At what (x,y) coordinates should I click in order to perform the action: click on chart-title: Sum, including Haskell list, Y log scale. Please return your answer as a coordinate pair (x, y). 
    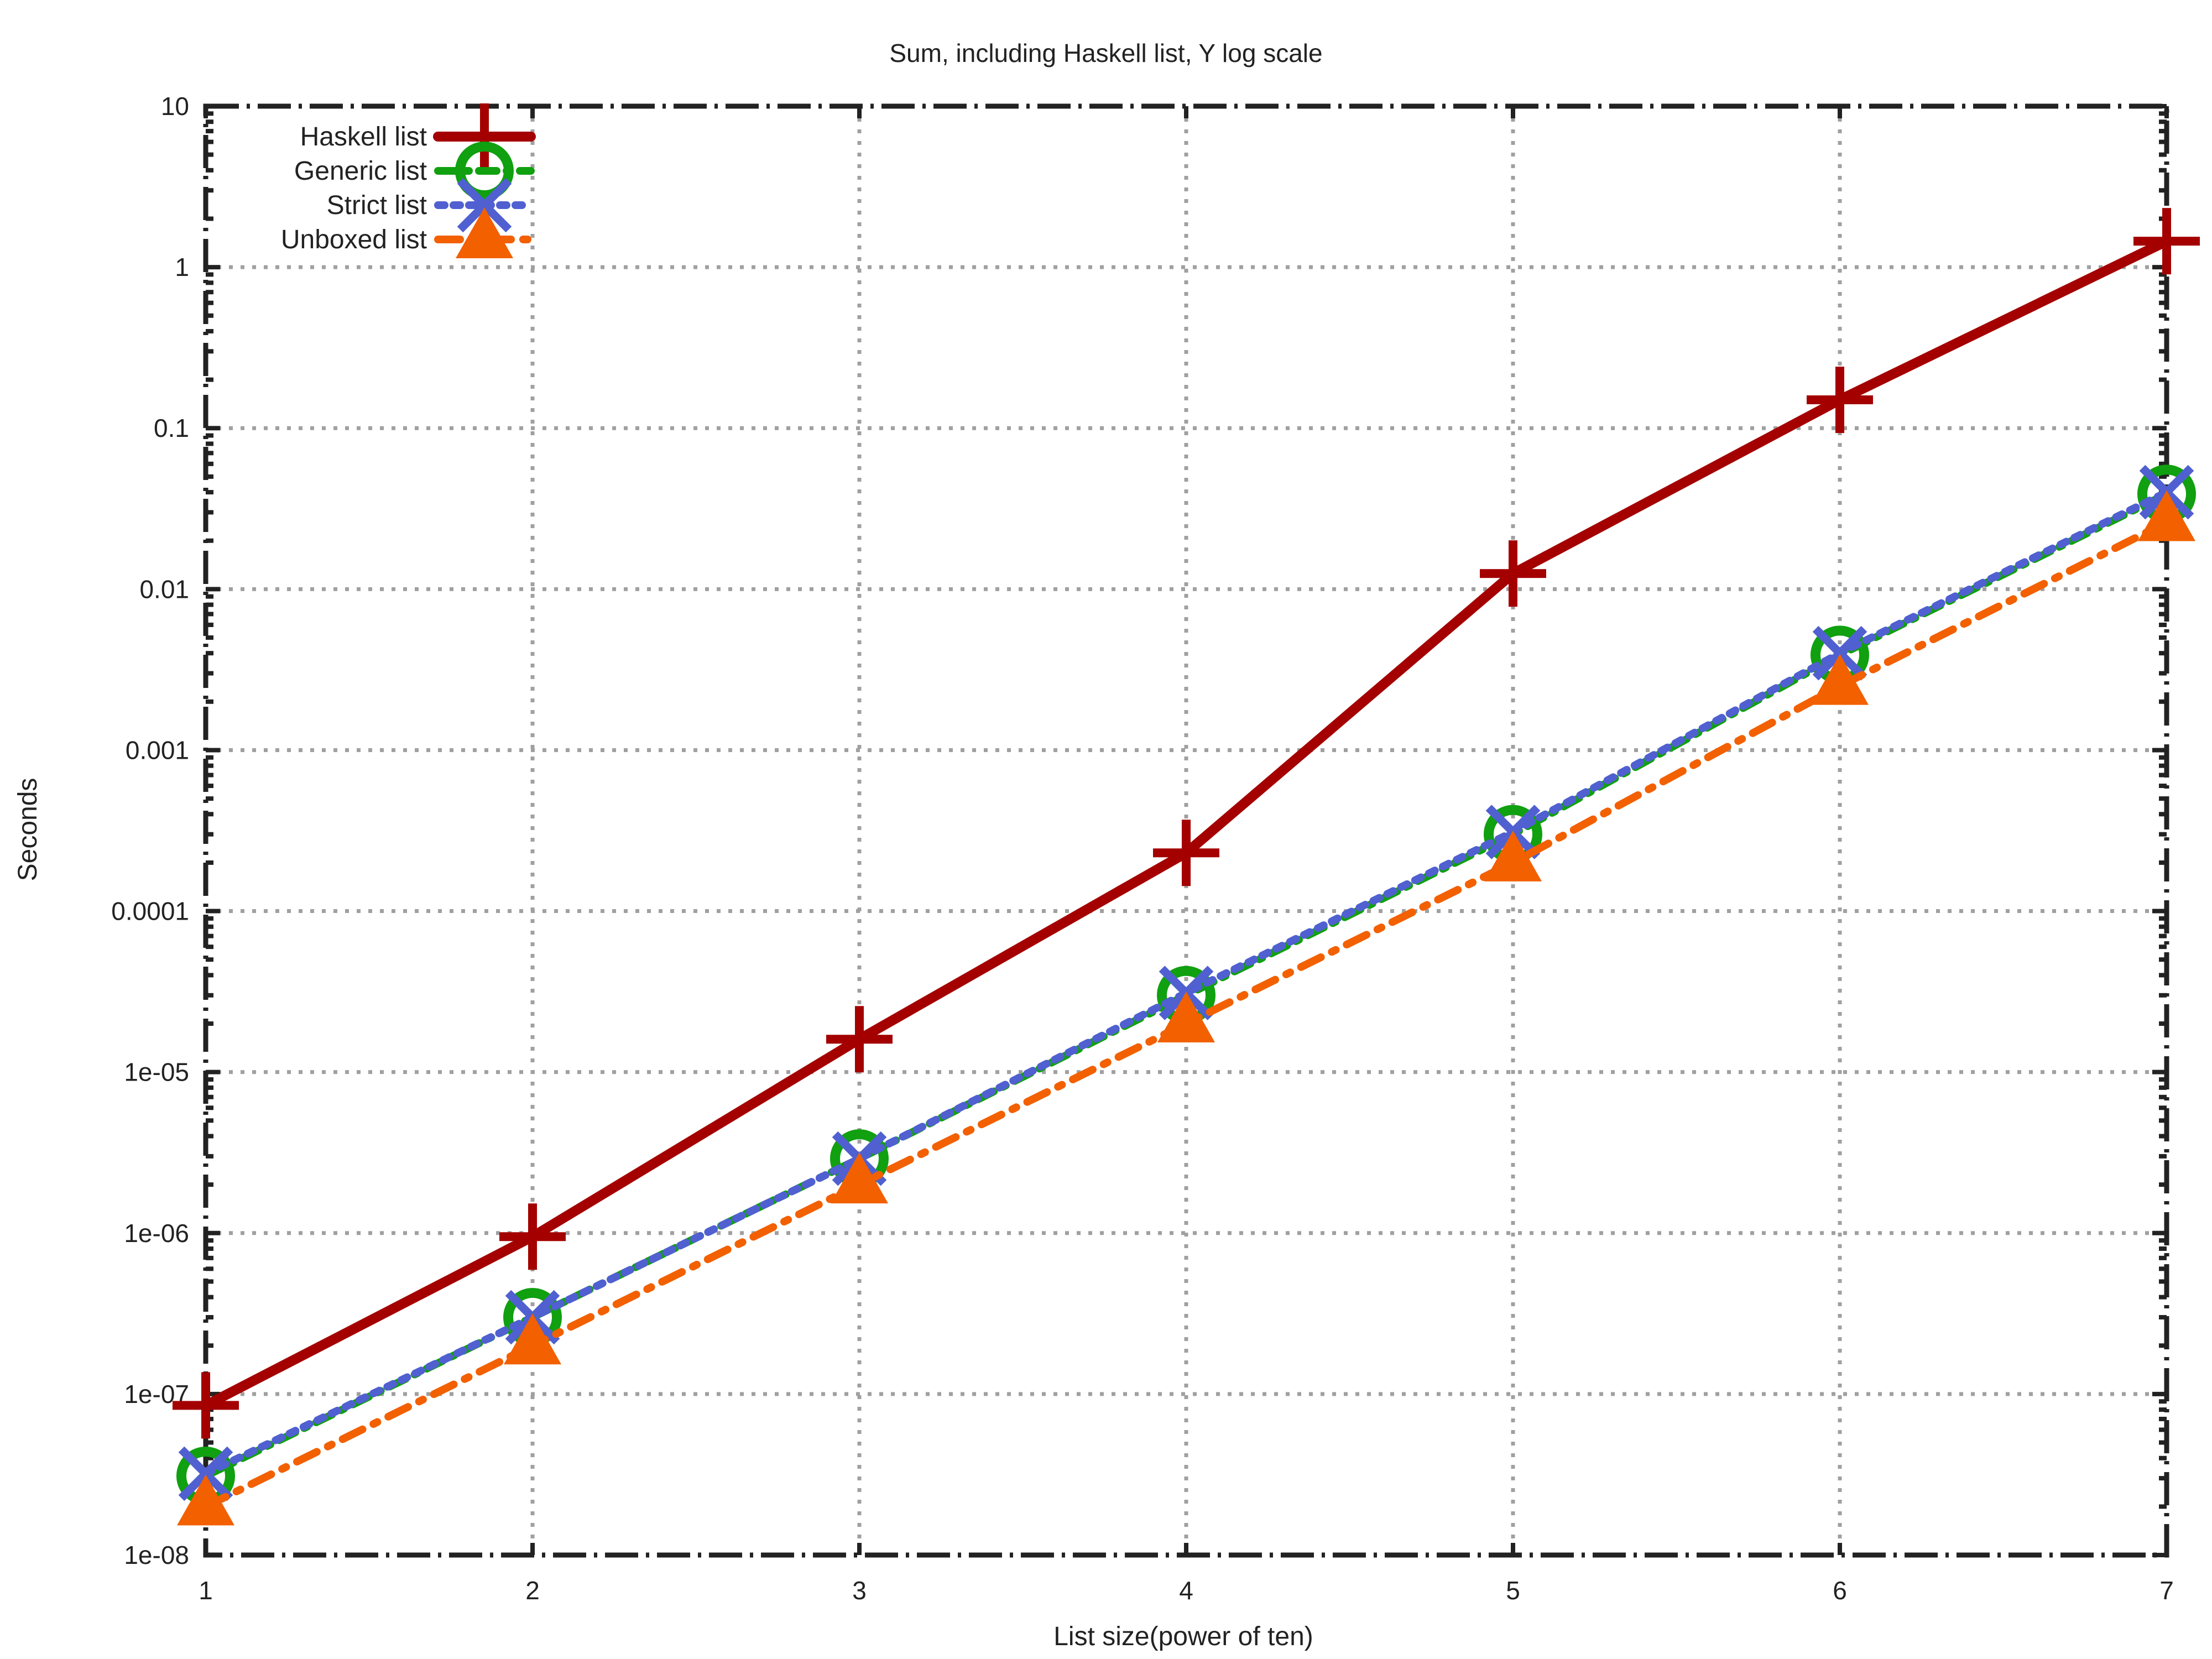
    Looking at the image, I should click on (1106, 53).